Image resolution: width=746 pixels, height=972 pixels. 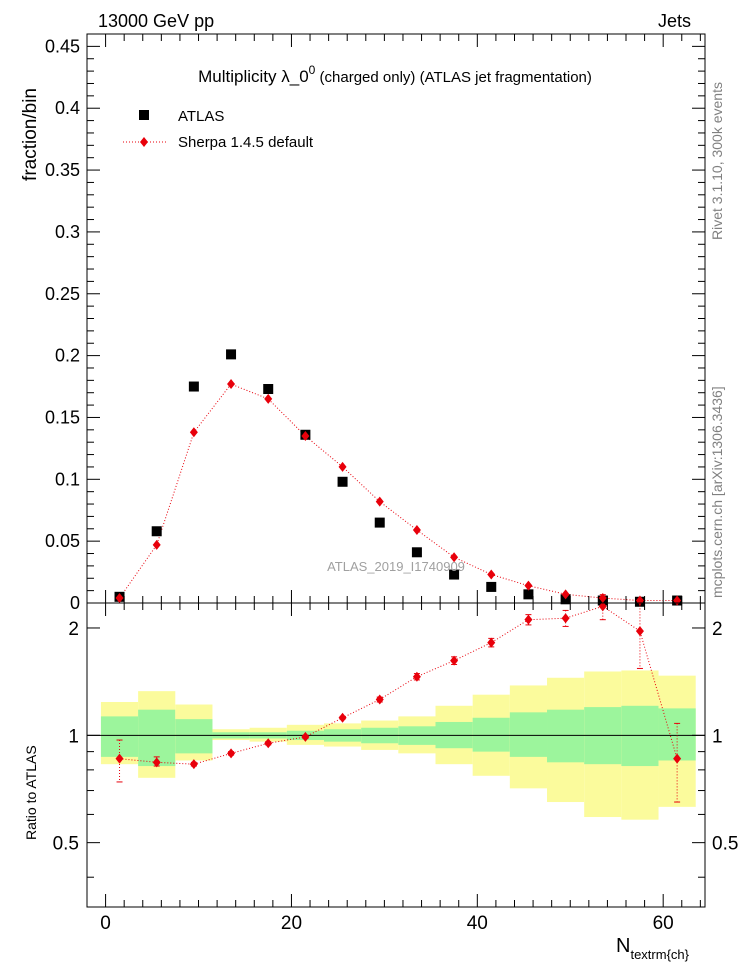 I want to click on ratio-y-tick-label-right: 1, so click(x=717, y=736).